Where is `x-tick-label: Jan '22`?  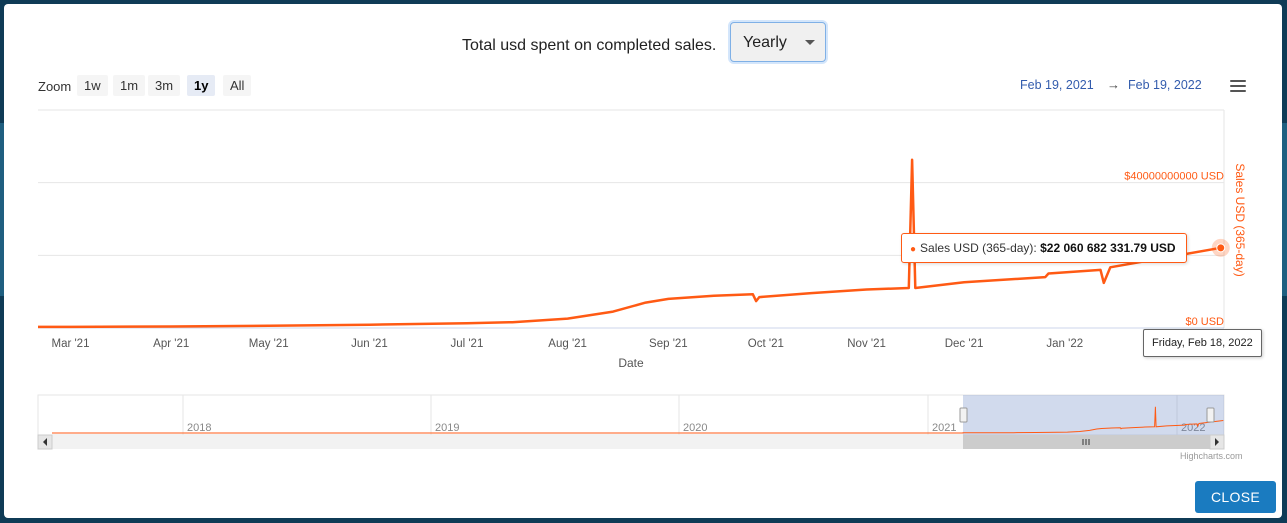
x-tick-label: Jan '22 is located at coordinates (1064, 344).